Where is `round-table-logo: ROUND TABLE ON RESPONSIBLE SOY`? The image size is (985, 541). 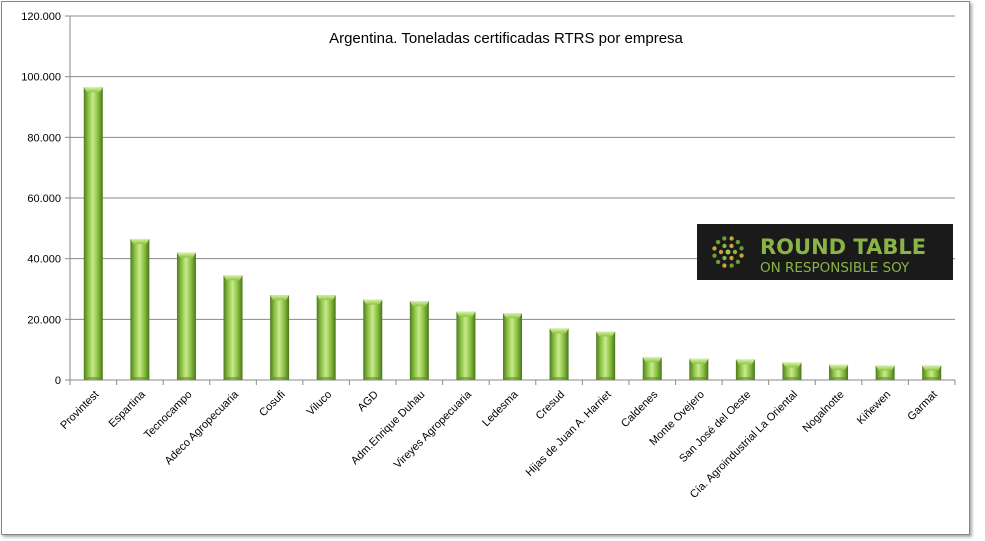
round-table-logo: ROUND TABLE ON RESPONSIBLE SOY is located at coordinates (825, 252).